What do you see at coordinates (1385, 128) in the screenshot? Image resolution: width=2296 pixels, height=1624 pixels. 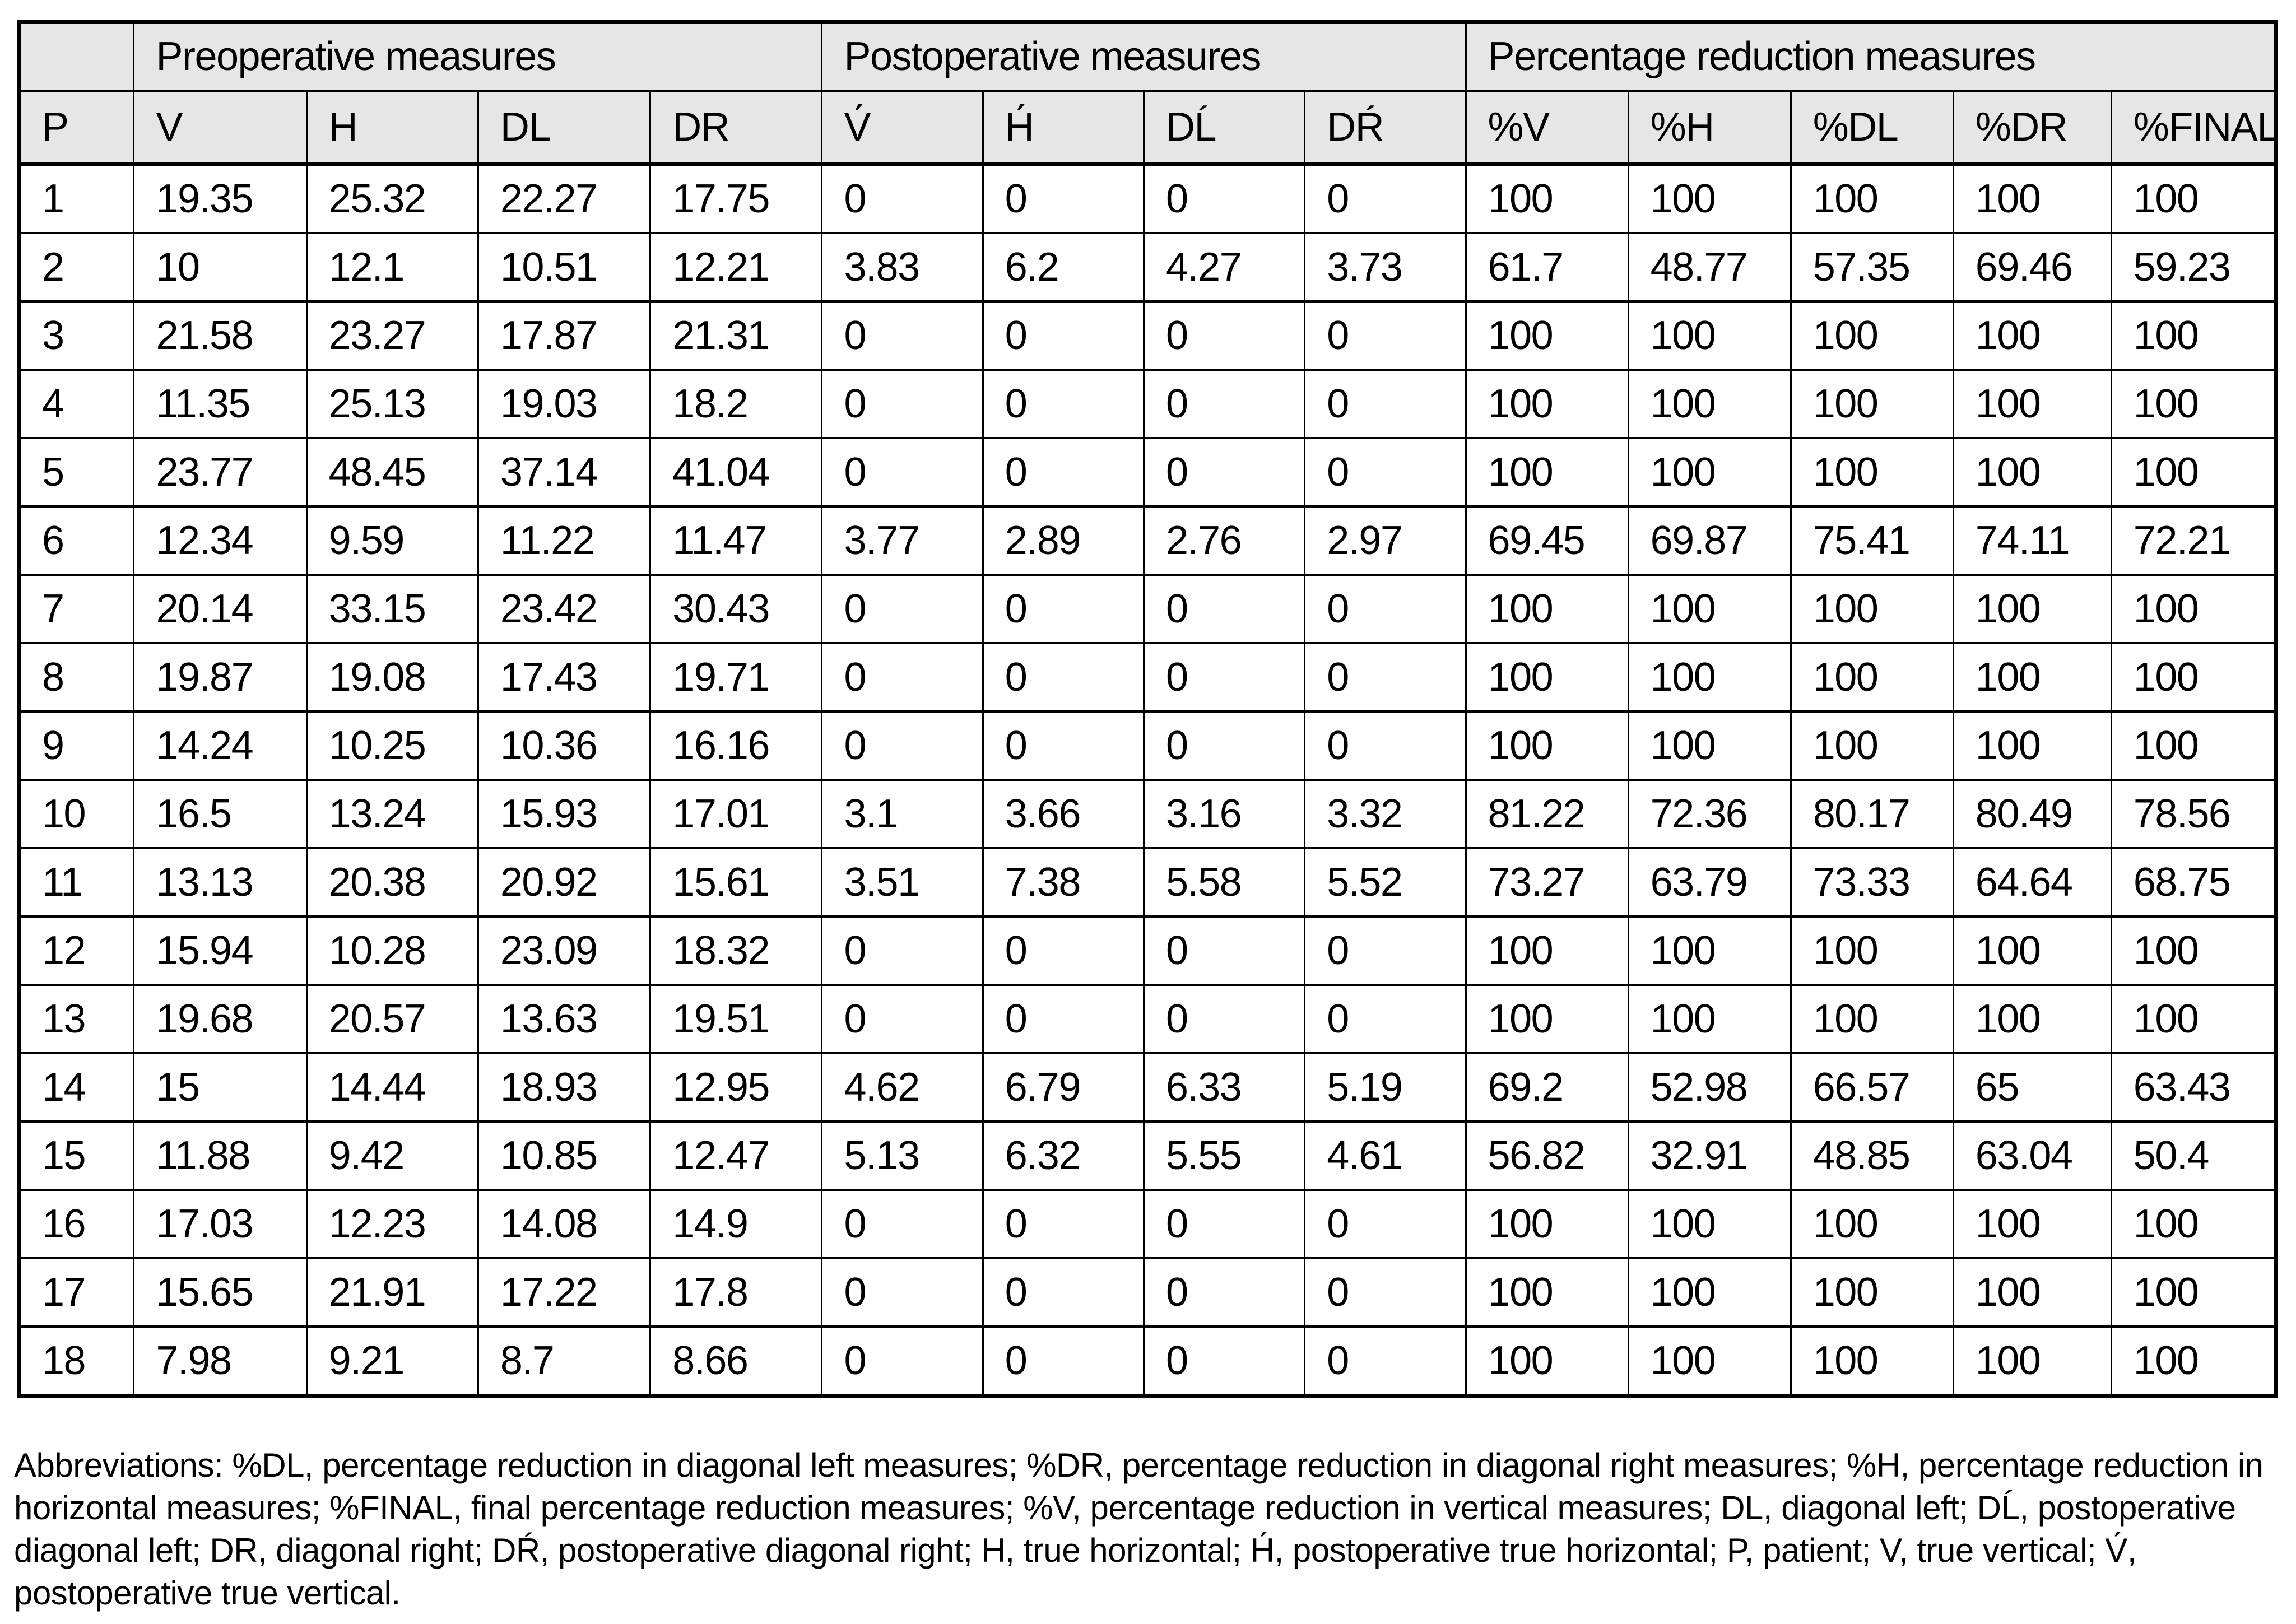 I see `column-header: DŔ` at bounding box center [1385, 128].